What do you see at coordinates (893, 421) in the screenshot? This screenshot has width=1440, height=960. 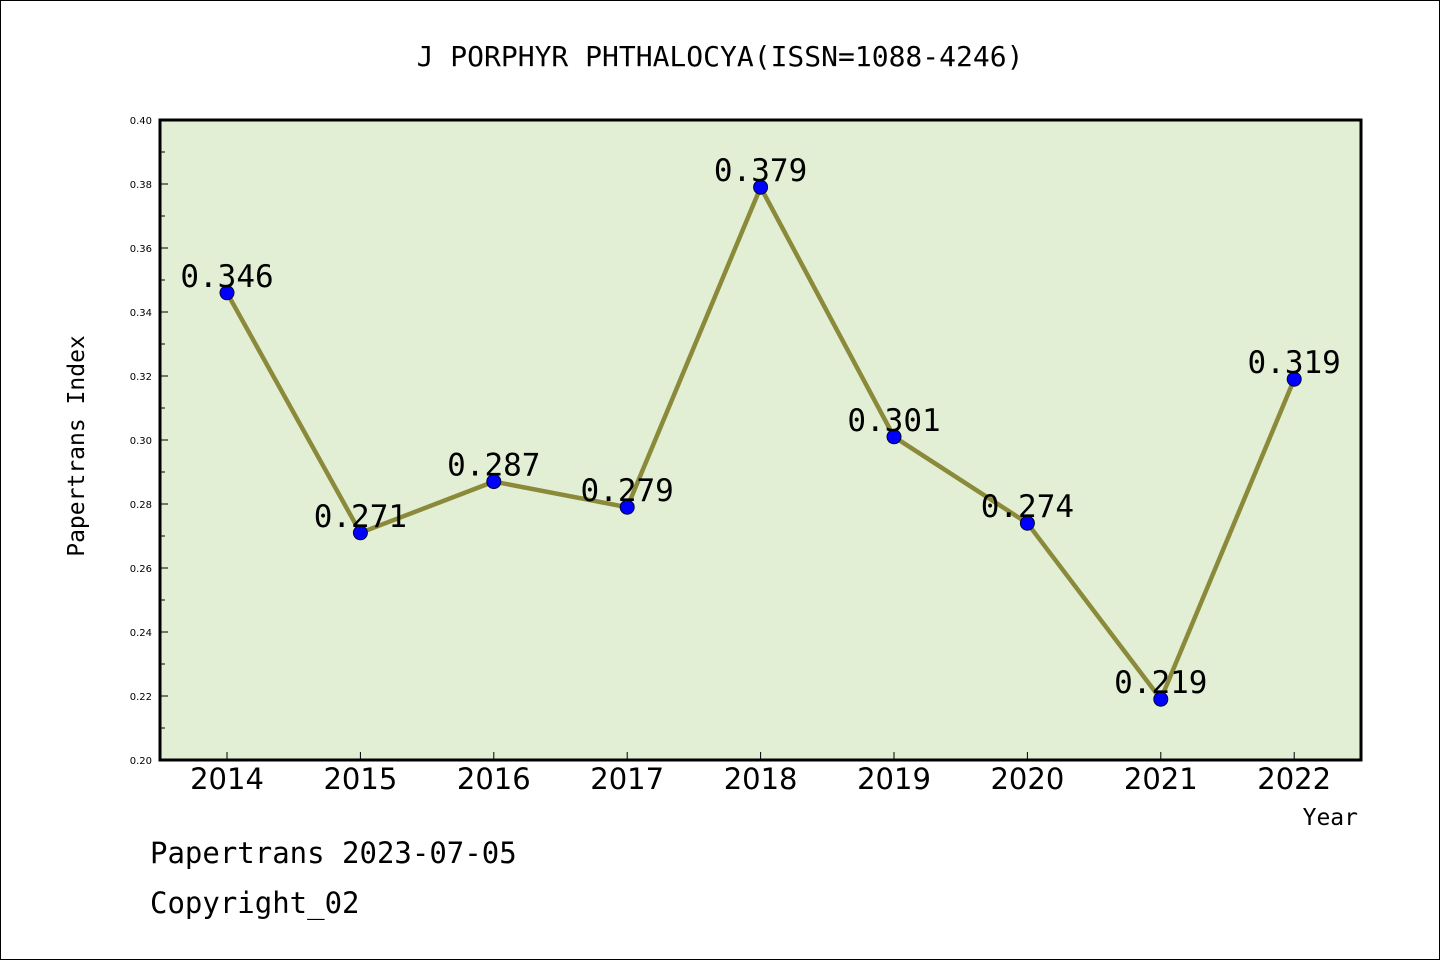 I see `data-label: 0.301` at bounding box center [893, 421].